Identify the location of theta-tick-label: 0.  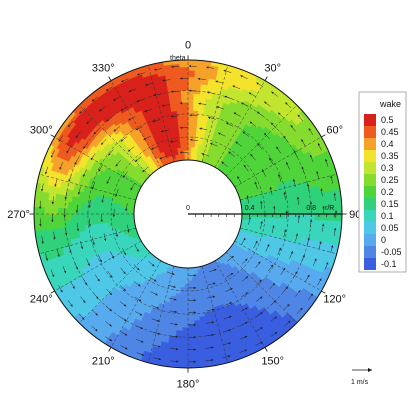
(188, 46).